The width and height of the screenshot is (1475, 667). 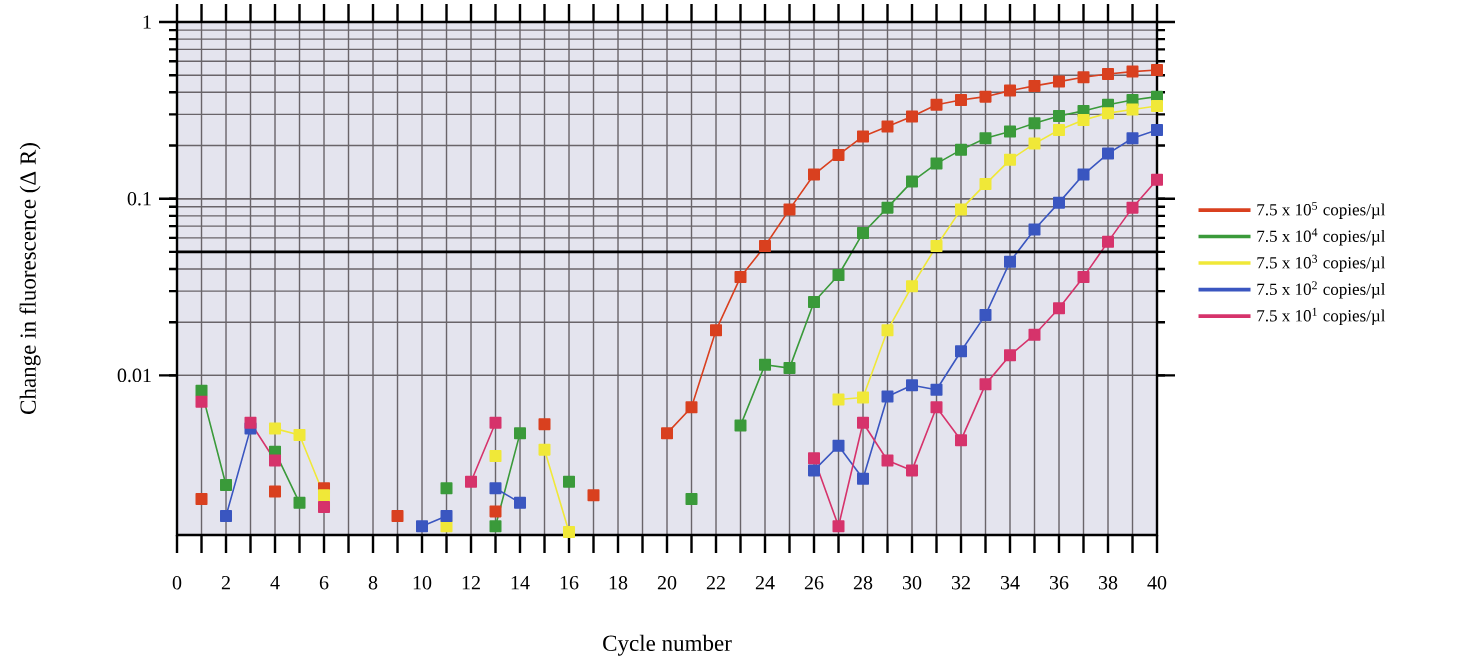 I want to click on x-tick-label: 32, so click(x=960, y=583).